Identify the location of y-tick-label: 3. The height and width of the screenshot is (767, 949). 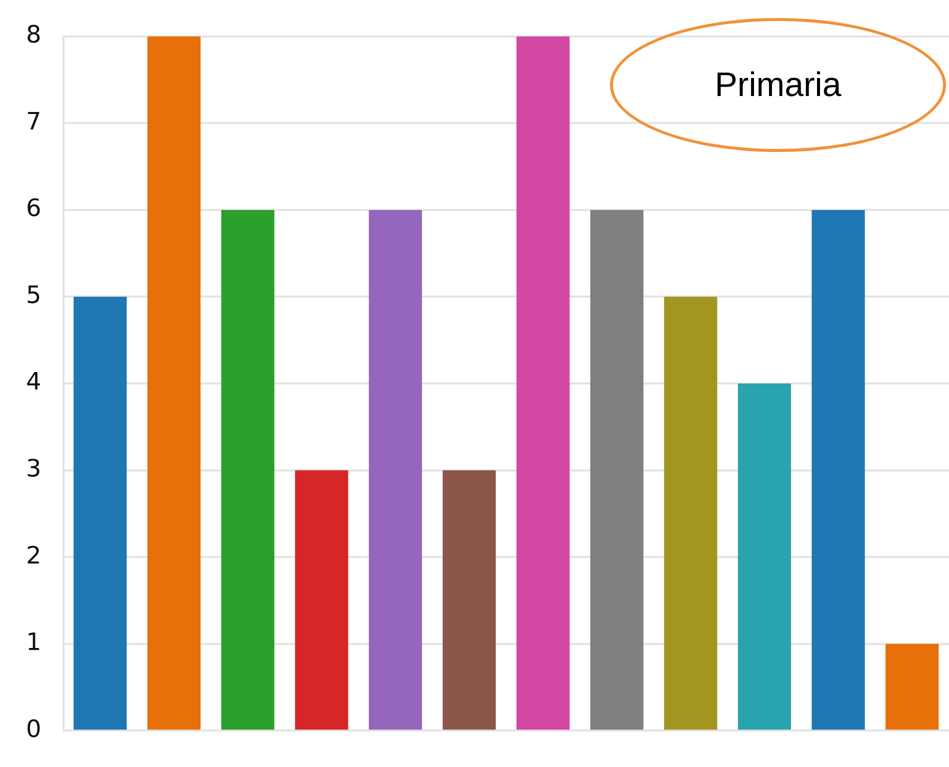
(34, 468).